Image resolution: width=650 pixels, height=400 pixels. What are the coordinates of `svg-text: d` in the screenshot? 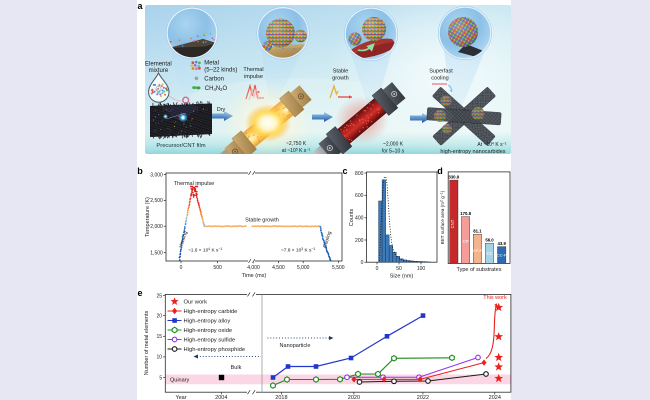 It's located at (440, 171).